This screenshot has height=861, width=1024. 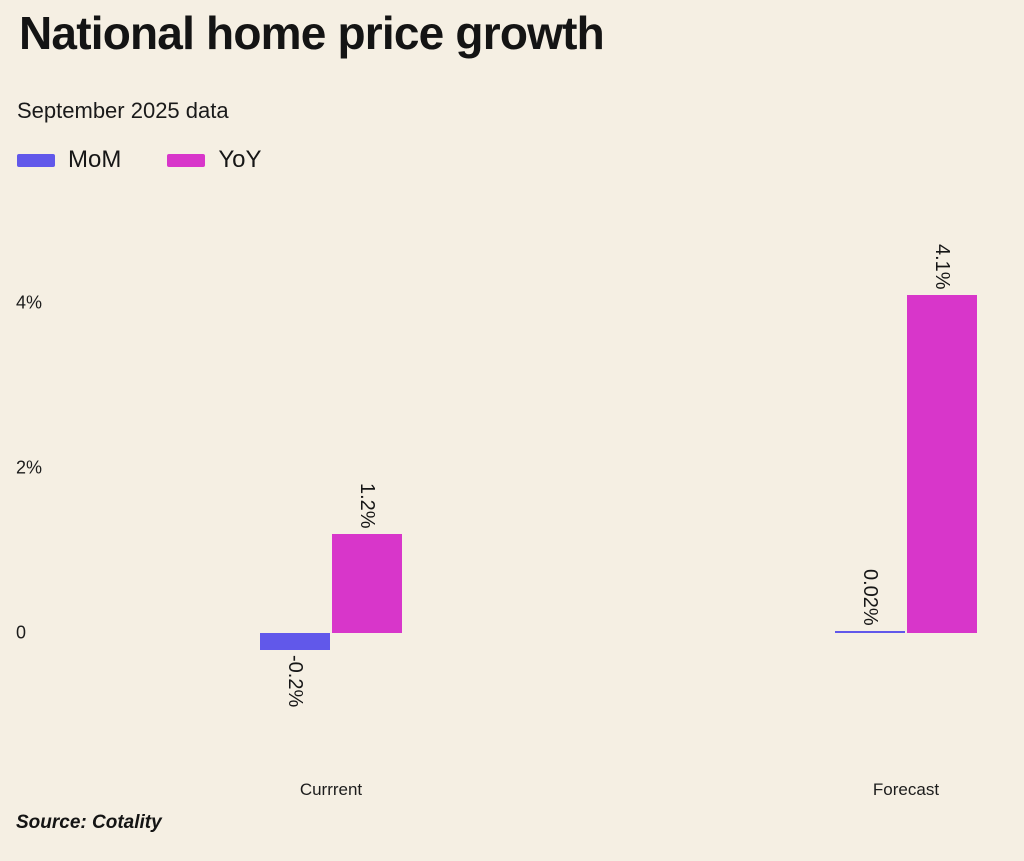 I want to click on bar-yoy-currrent, so click(x=367, y=583).